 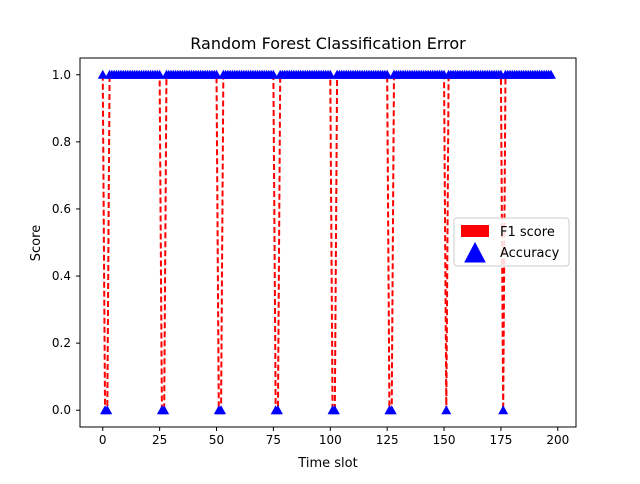 What do you see at coordinates (103, 440) in the screenshot?
I see `x-tick-label: 0` at bounding box center [103, 440].